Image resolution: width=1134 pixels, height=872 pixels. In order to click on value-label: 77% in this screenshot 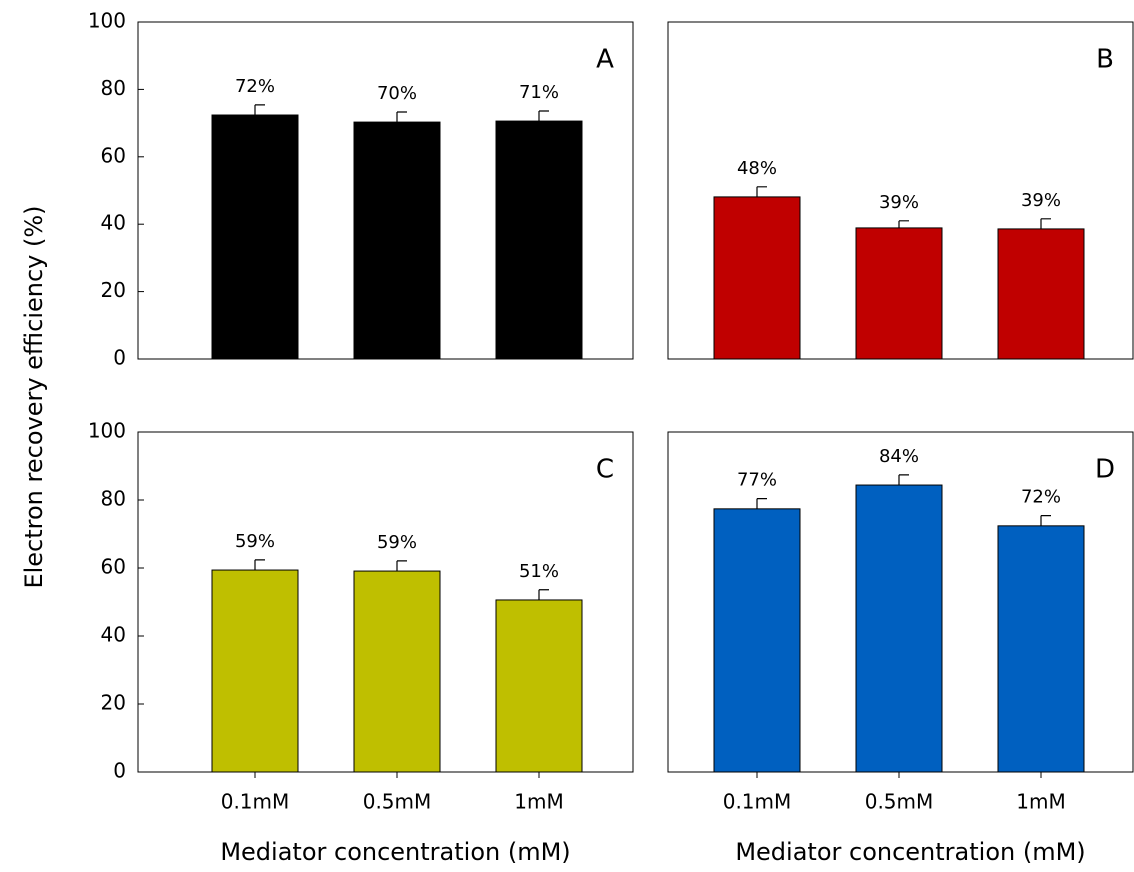, I will do `click(757, 480)`.